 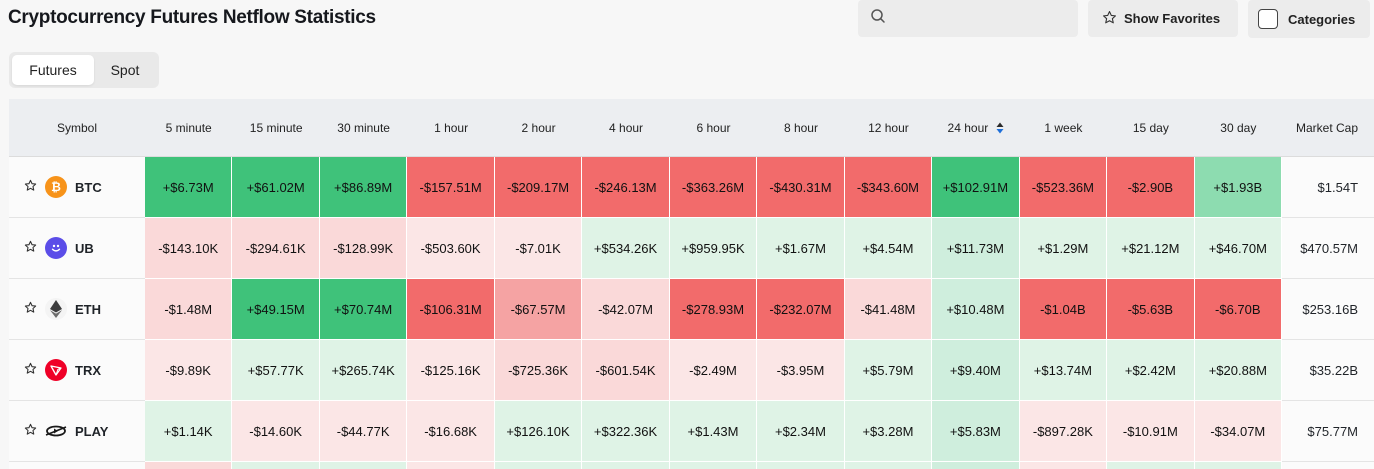 I want to click on column-header-5m: 5 minute, so click(x=188, y=127).